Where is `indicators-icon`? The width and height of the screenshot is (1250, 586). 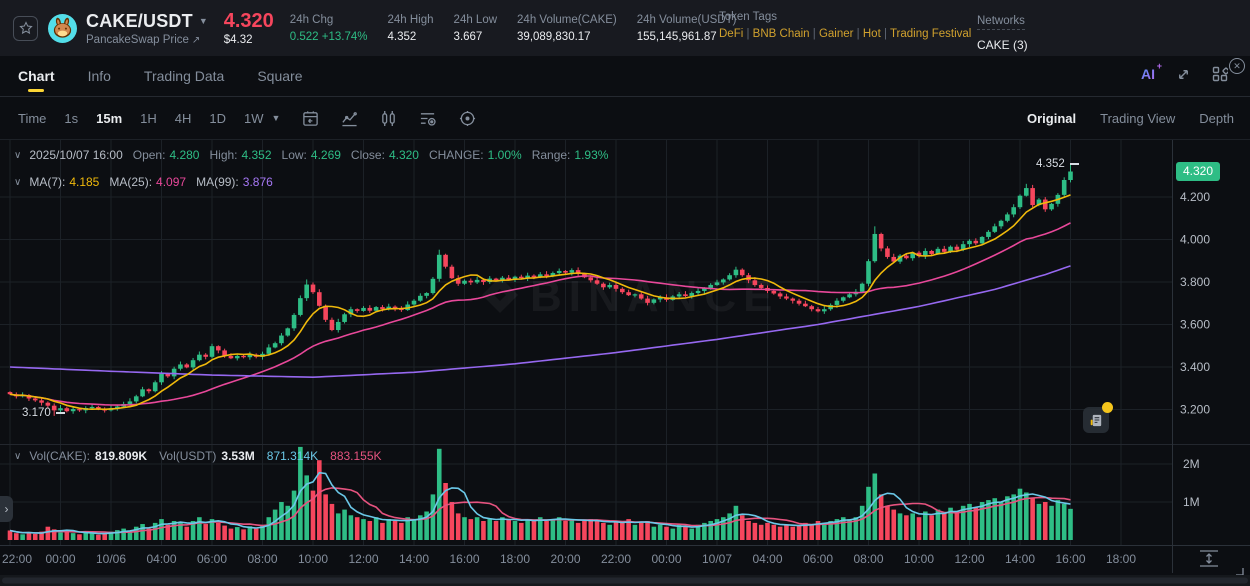
indicators-icon is located at coordinates (428, 118).